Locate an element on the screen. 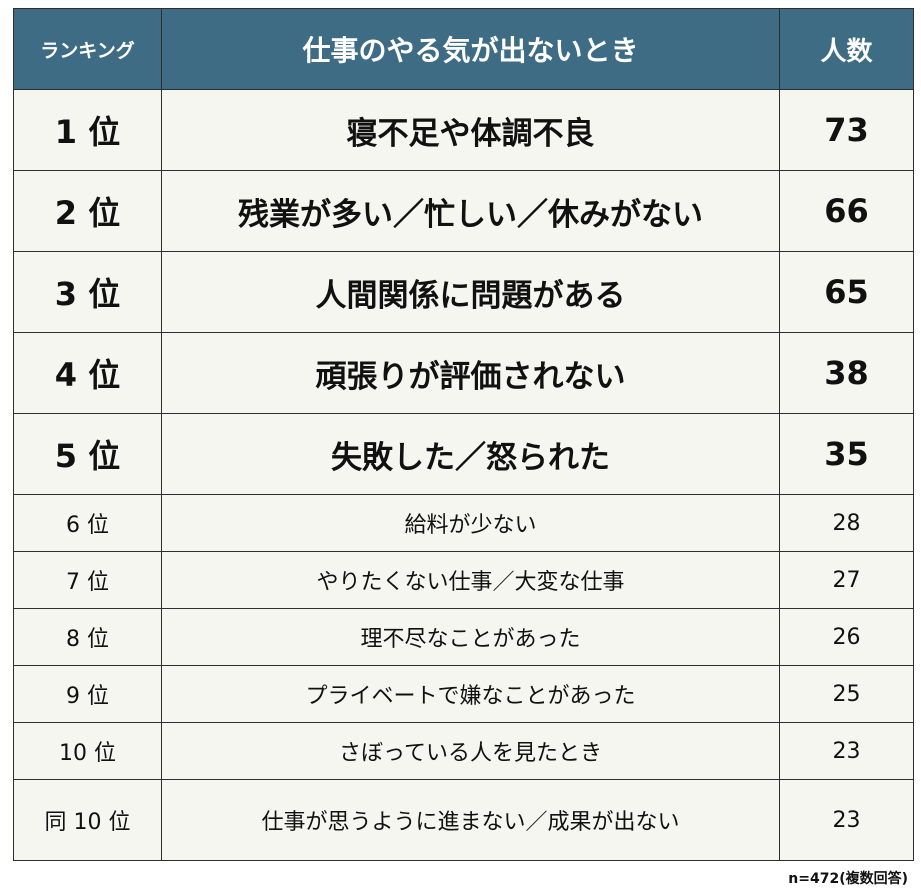 The image size is (921, 892). reason-cell: 人間関係に問題がある is located at coordinates (470, 292).